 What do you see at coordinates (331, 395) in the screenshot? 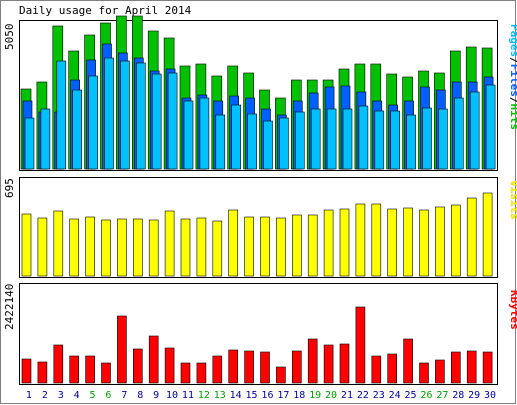
I see `x-tick-label: 20` at bounding box center [331, 395].